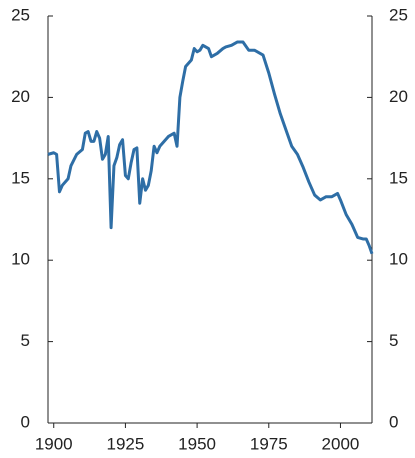 The width and height of the screenshot is (415, 458). I want to click on y-tick-label: 20, so click(20, 96).